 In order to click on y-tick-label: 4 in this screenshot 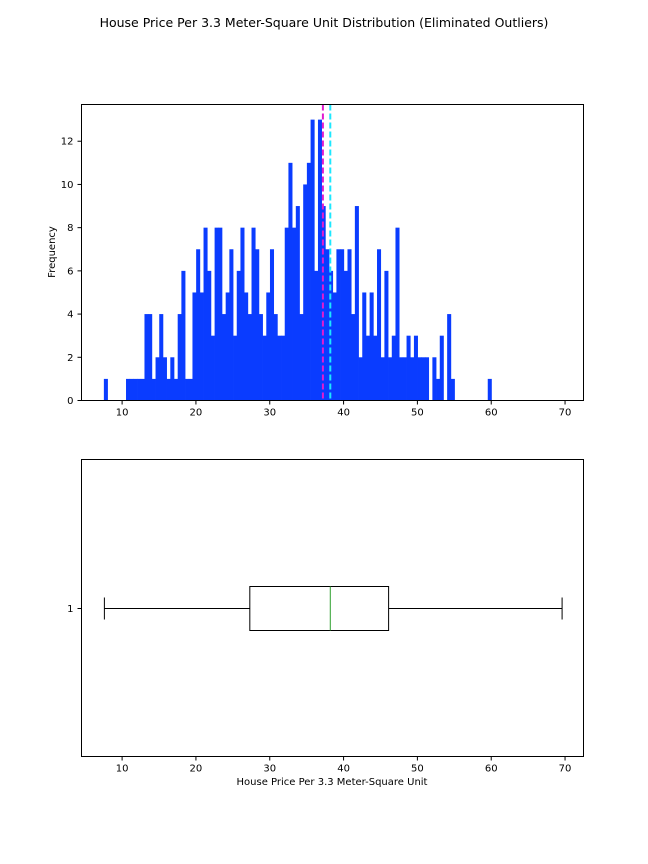, I will do `click(70, 315)`.